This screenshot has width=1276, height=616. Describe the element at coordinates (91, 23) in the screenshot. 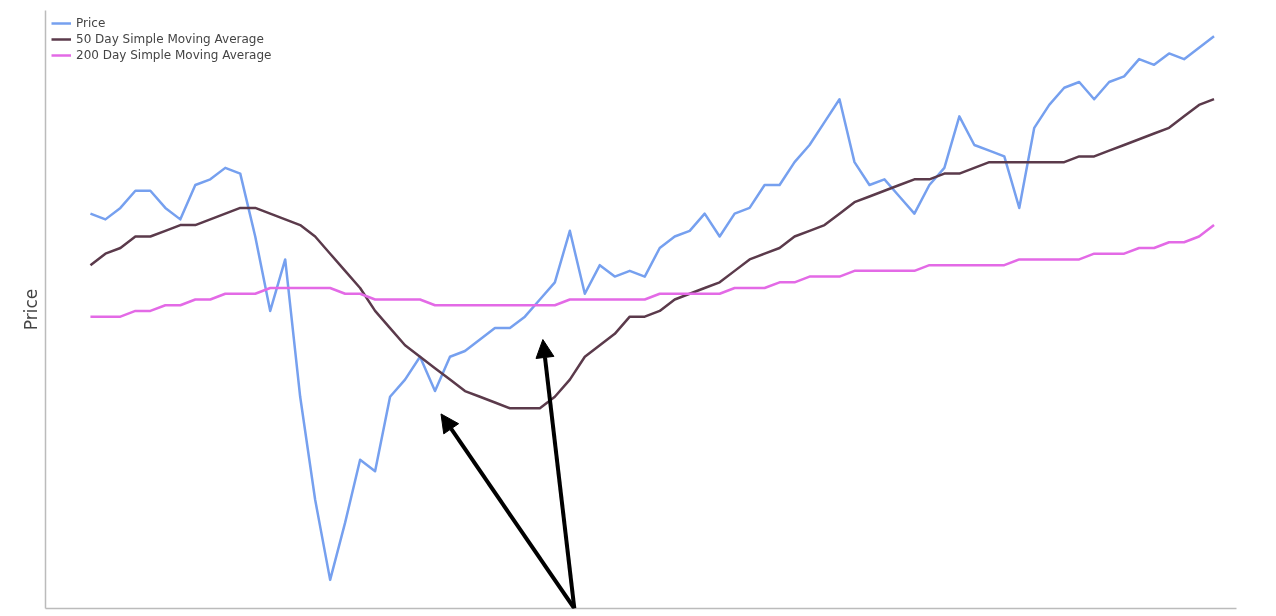

I see `legend-label: Price` at that location.